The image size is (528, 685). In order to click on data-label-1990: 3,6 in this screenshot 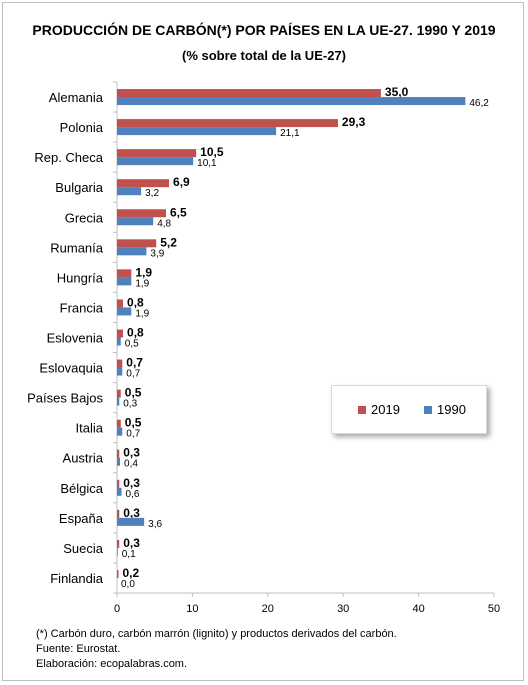, I will do `click(155, 524)`.